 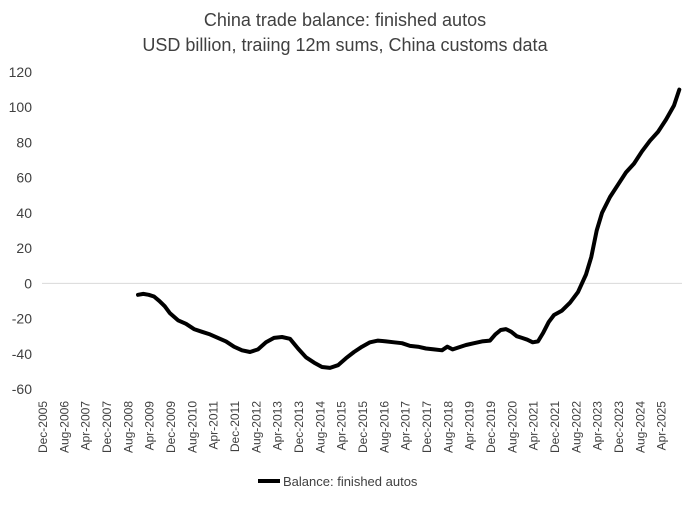 What do you see at coordinates (24, 178) in the screenshot?
I see `y-tick-label: 60` at bounding box center [24, 178].